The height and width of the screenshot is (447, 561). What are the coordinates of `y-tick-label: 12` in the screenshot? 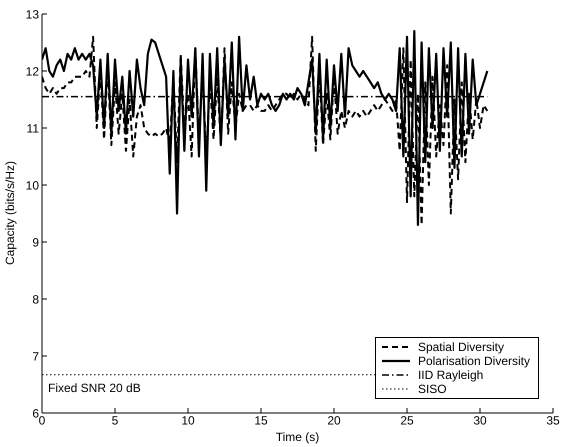 It's located at (33, 71).